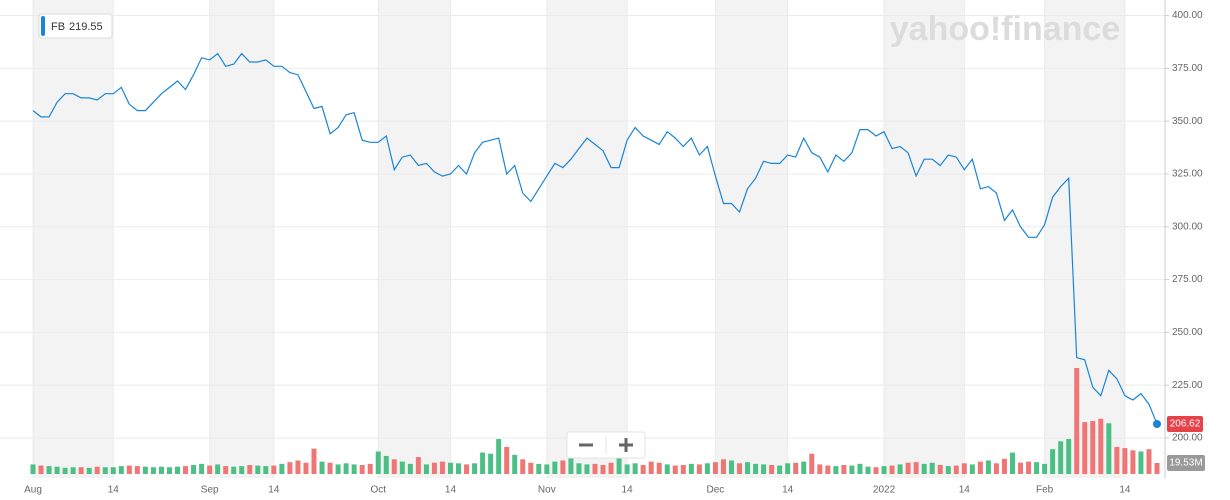  I want to click on legend-name: FB, so click(58, 27).